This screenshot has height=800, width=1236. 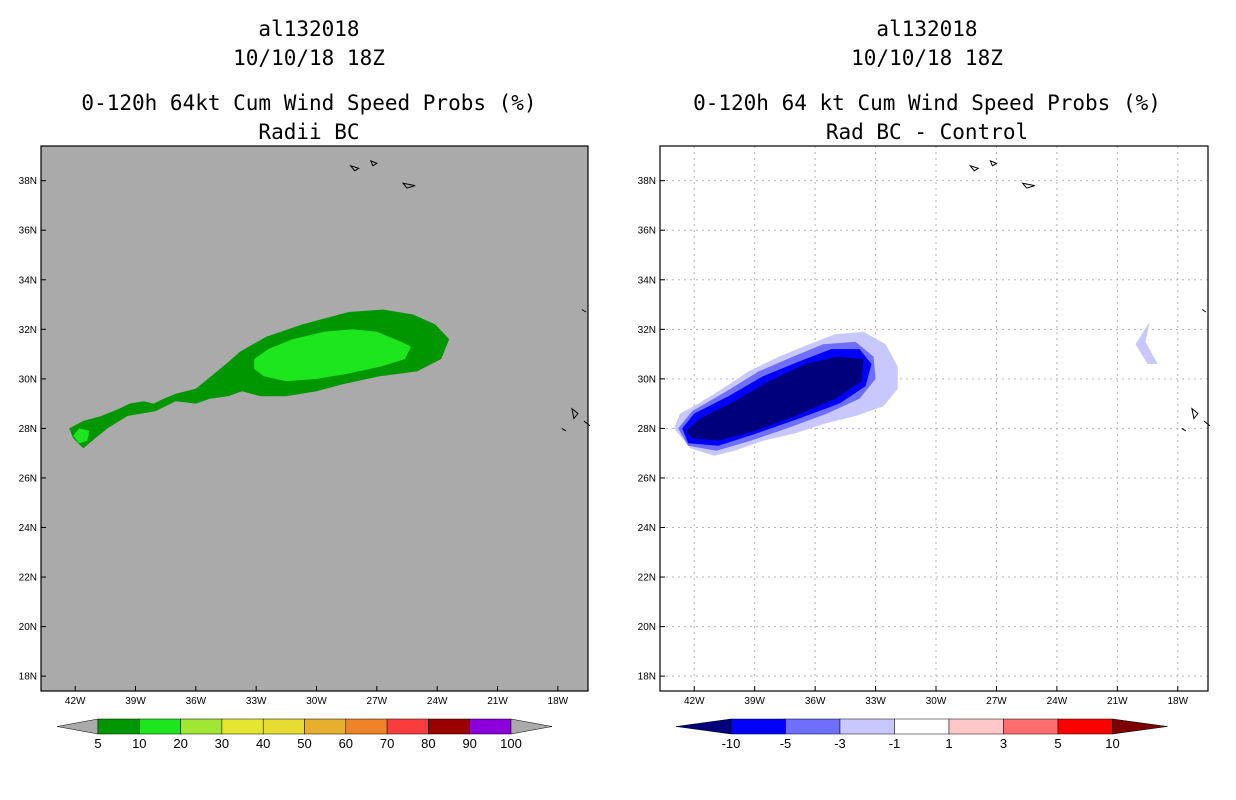 What do you see at coordinates (775, 398) in the screenshot?
I see `right-region--10` at bounding box center [775, 398].